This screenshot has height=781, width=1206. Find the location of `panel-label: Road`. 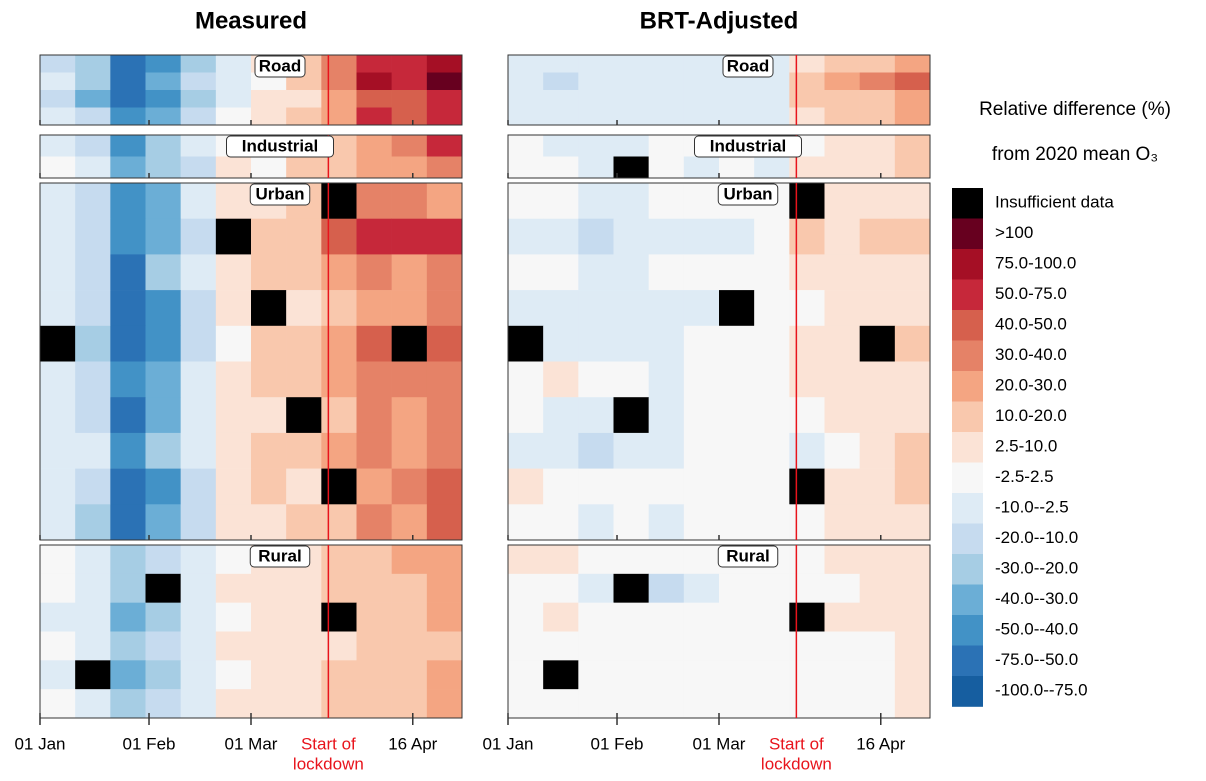

panel-label: Road is located at coordinates (280, 65).